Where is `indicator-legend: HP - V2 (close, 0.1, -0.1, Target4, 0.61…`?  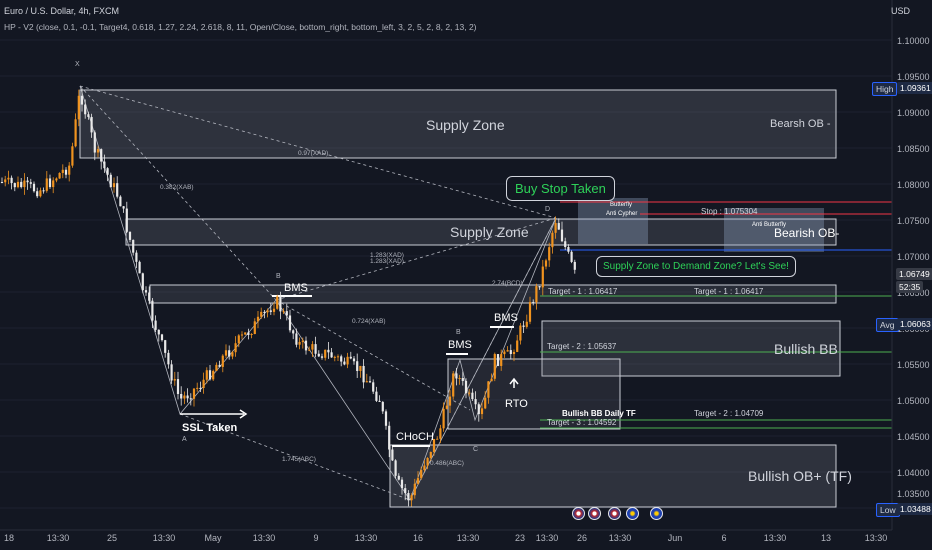 indicator-legend: HP - V2 (close, 0.1, -0.1, Target4, 0.61… is located at coordinates (240, 27).